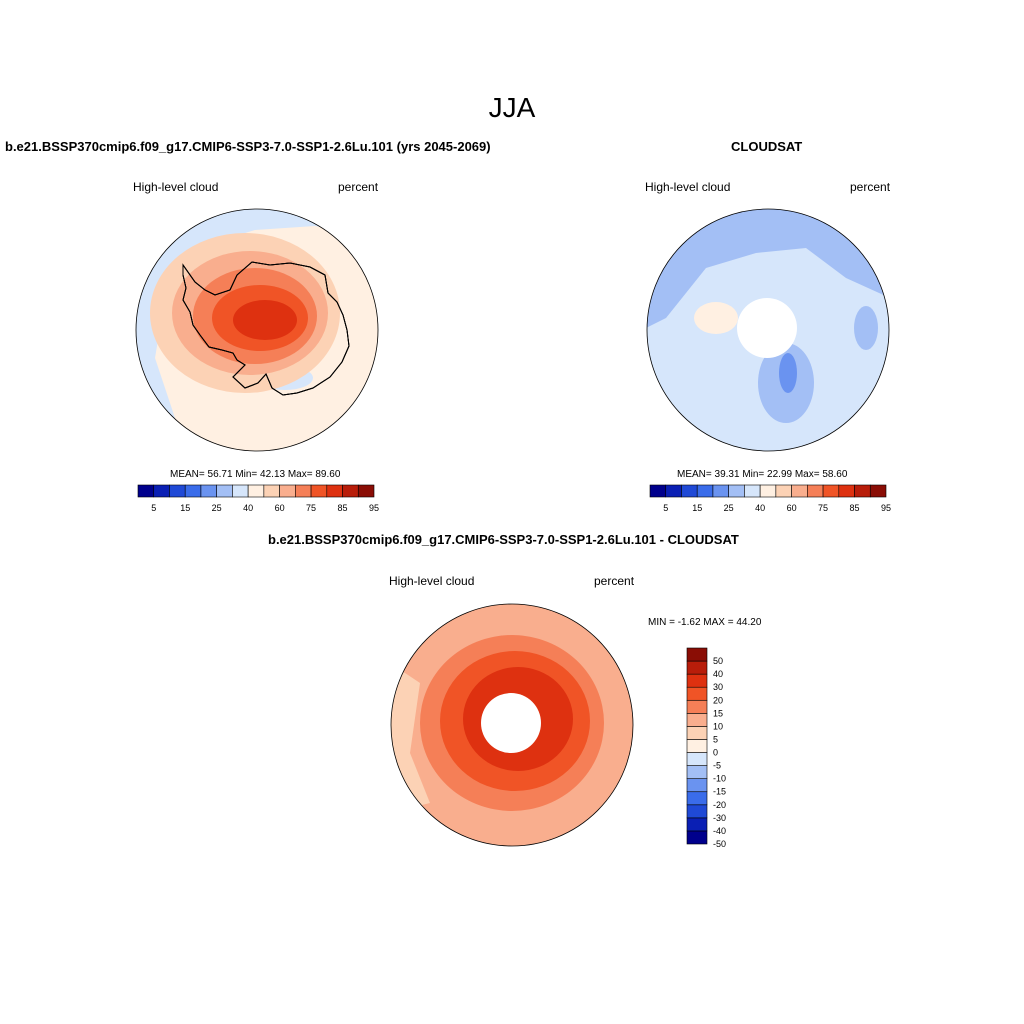 This screenshot has width=1024, height=1024. I want to click on panel-3-units-label: percent, so click(614, 581).